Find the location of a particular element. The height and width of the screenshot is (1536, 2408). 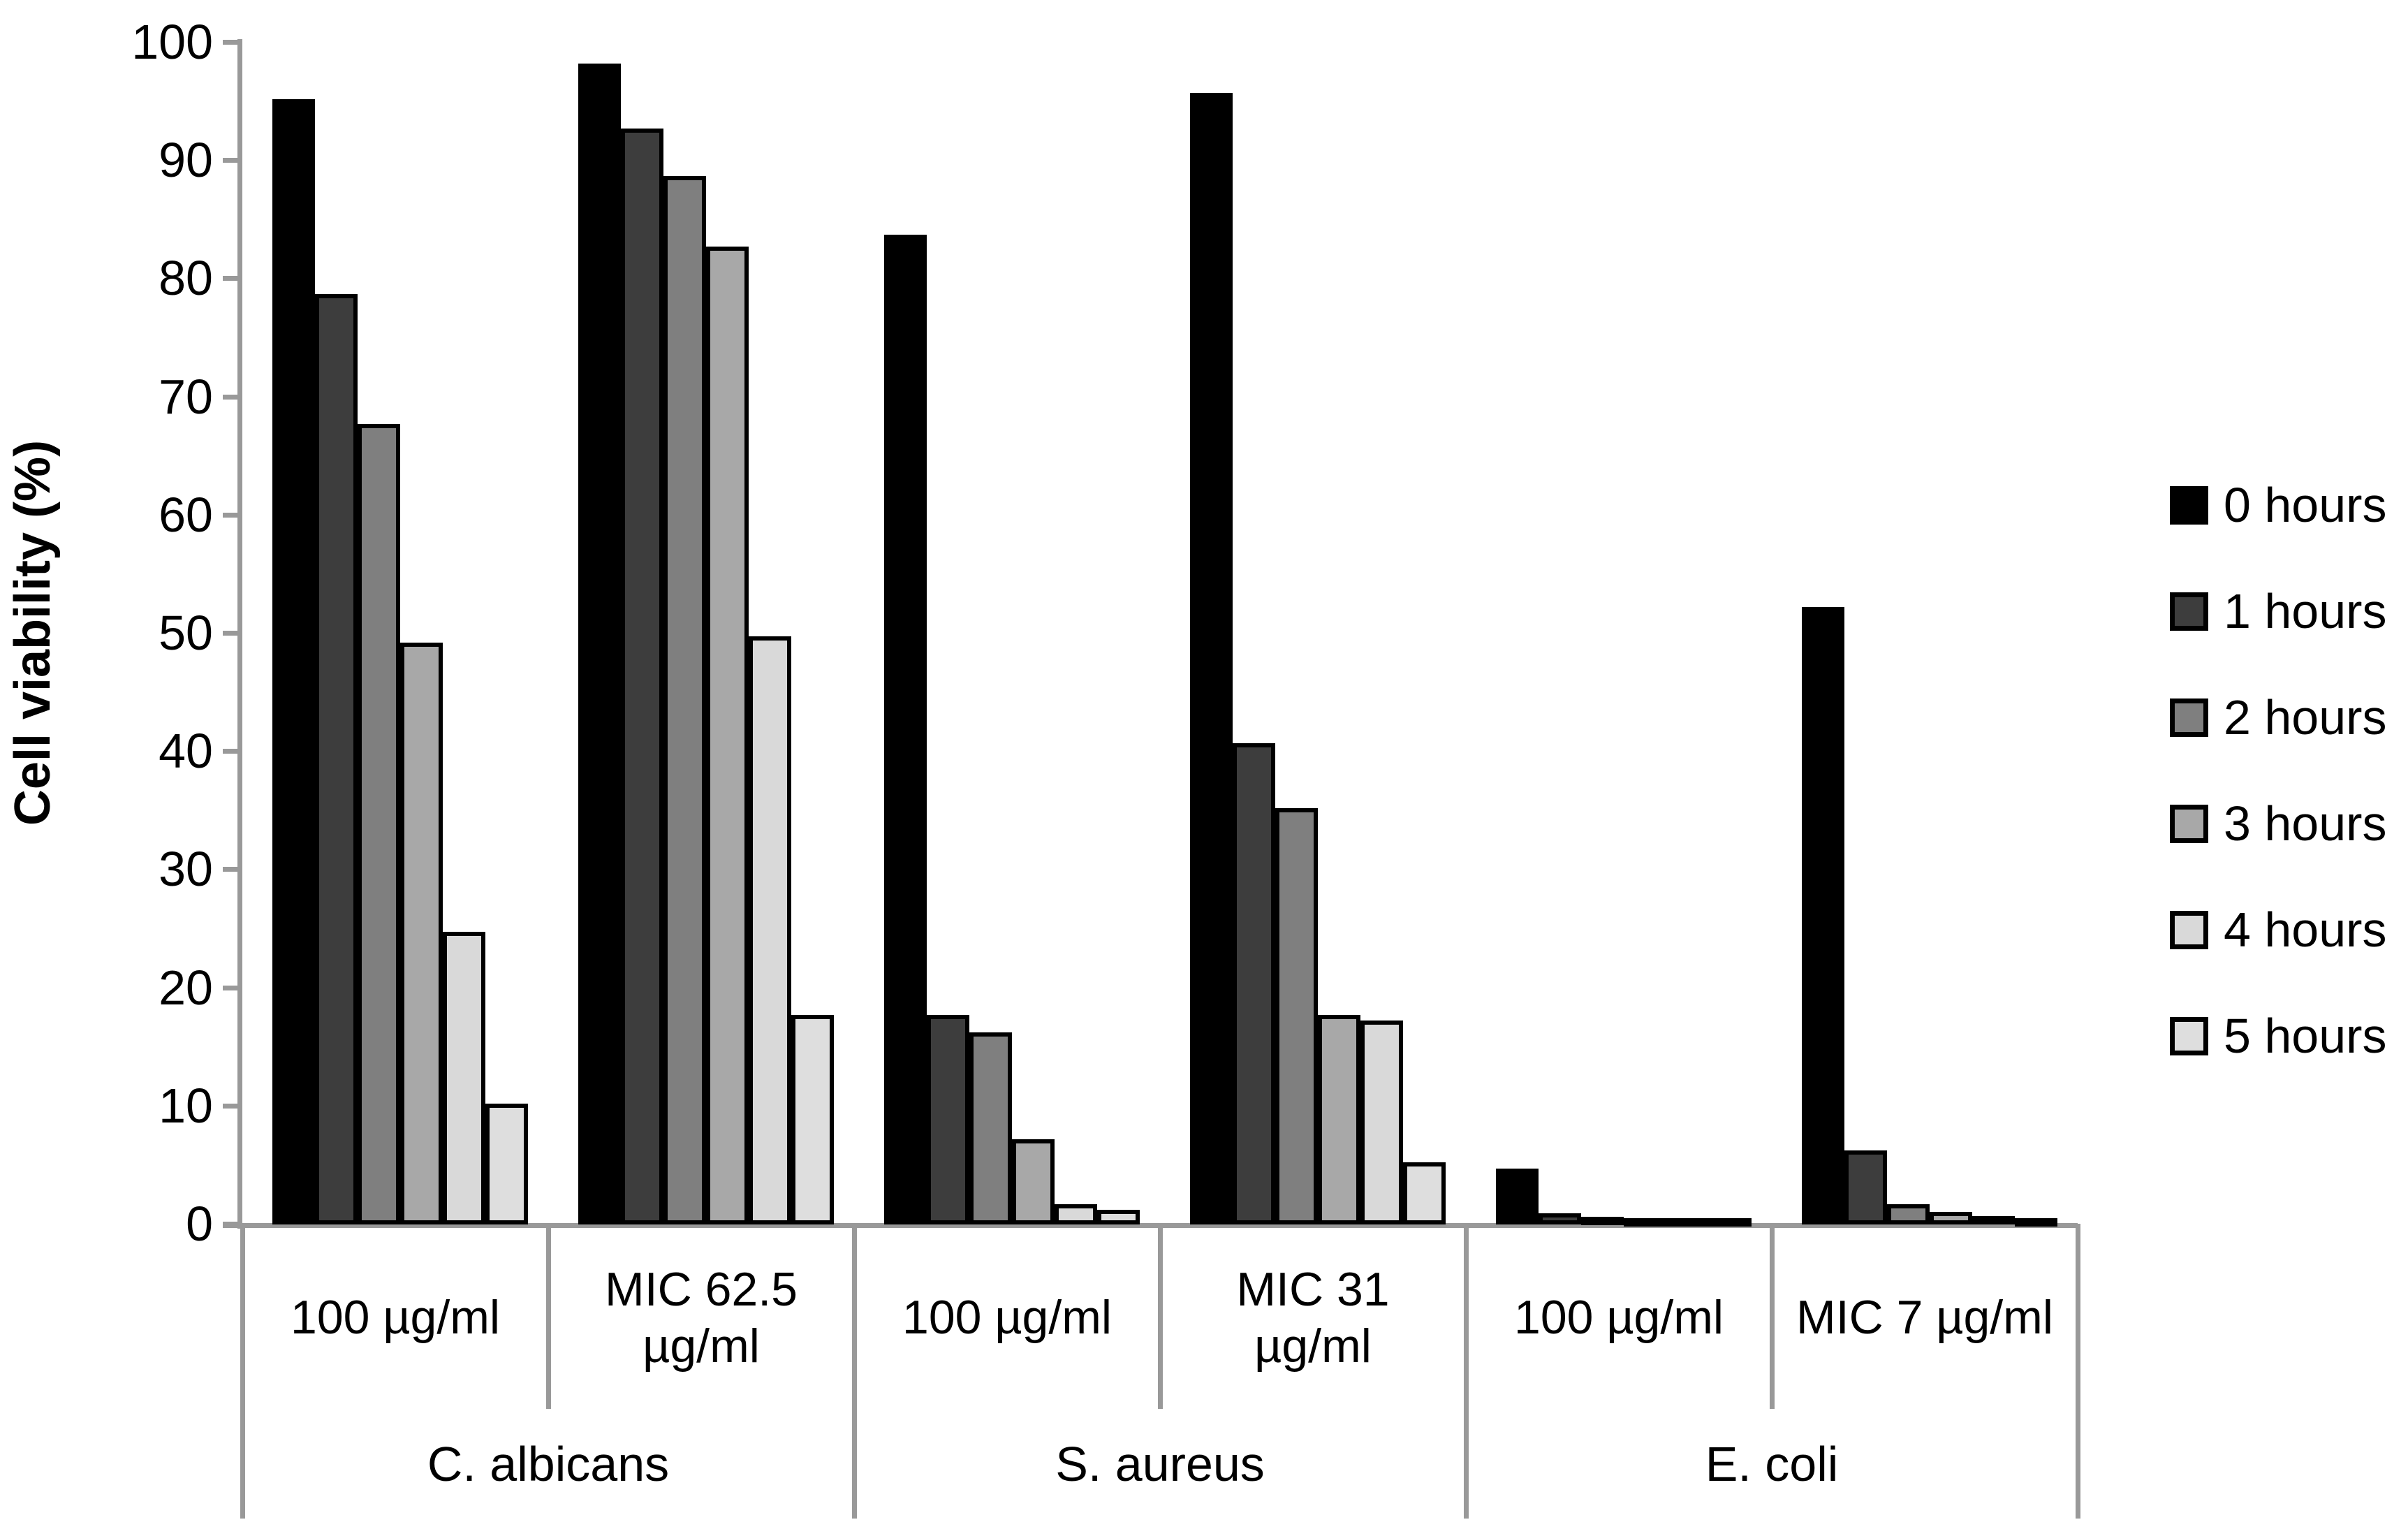

y-tick-label: 70 is located at coordinates (186, 396).